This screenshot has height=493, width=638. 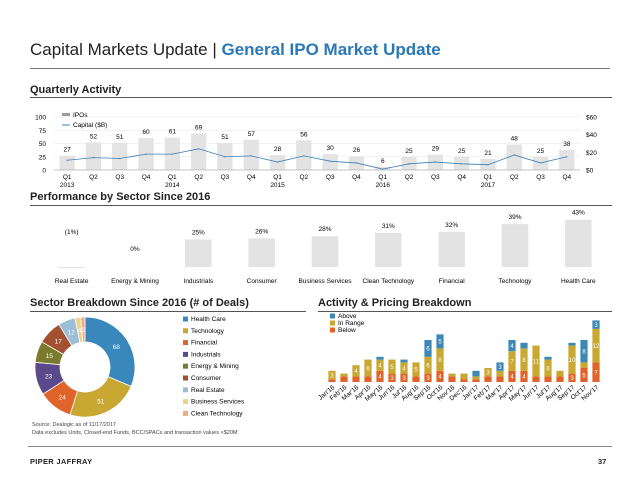 What do you see at coordinates (80, 115) in the screenshot?
I see `legend-label-ipos: IPOs` at bounding box center [80, 115].